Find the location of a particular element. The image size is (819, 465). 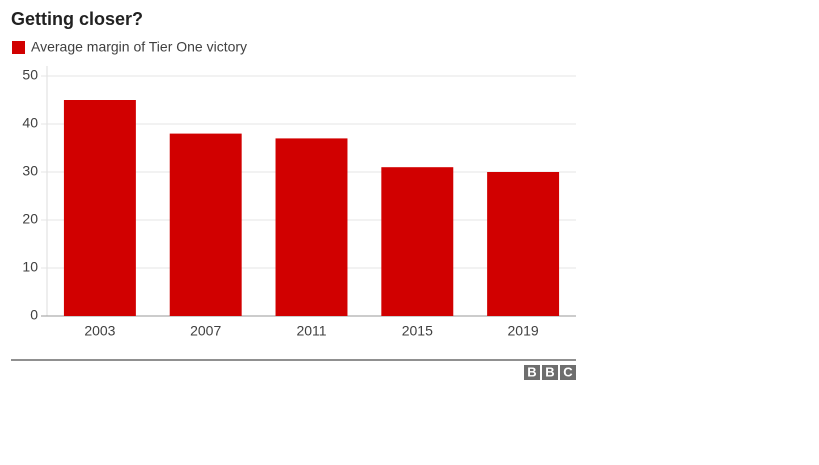

y-tick-label: 0 is located at coordinates (34, 315).